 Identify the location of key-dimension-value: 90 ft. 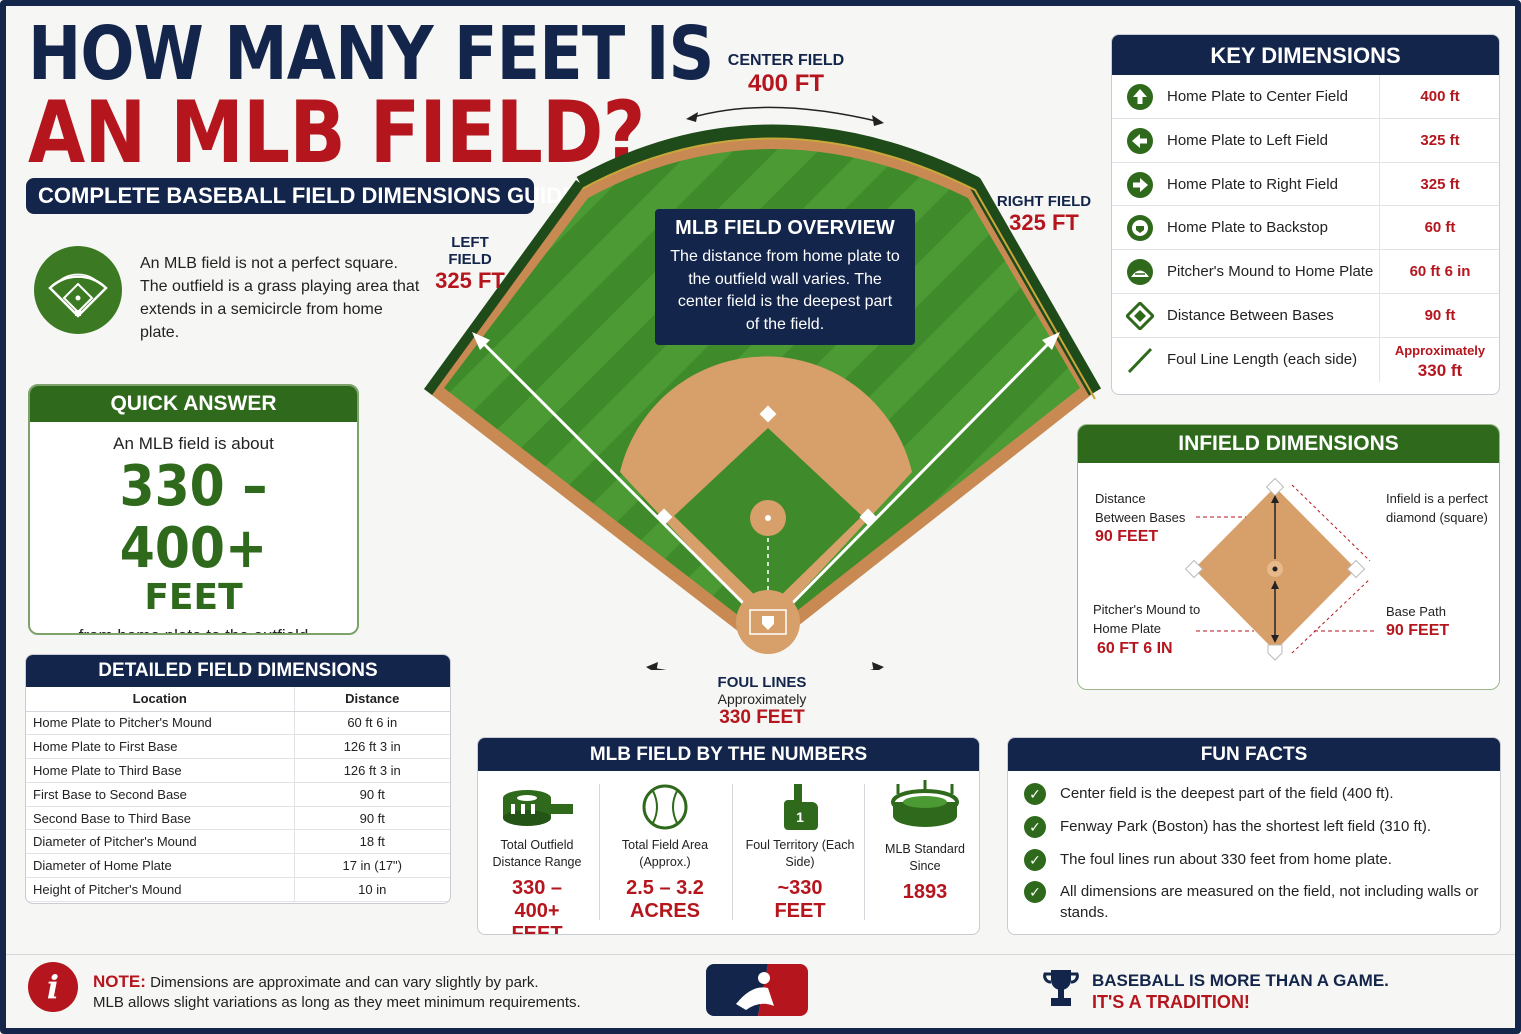
(1440, 315).